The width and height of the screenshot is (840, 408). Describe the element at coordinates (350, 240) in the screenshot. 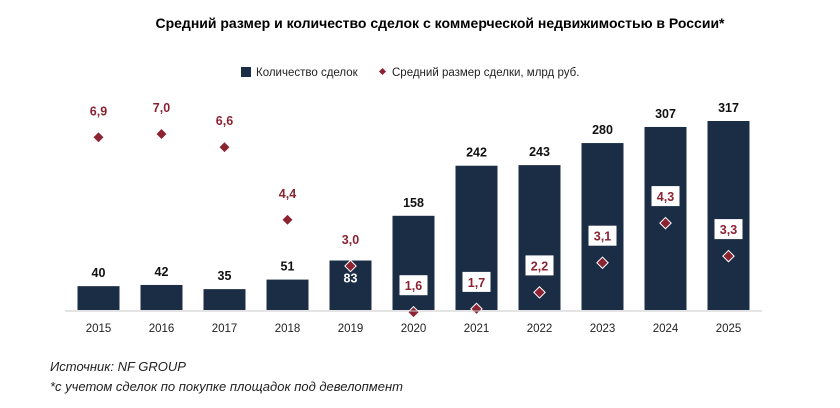

I see `dot-label-2019: 3,0` at that location.